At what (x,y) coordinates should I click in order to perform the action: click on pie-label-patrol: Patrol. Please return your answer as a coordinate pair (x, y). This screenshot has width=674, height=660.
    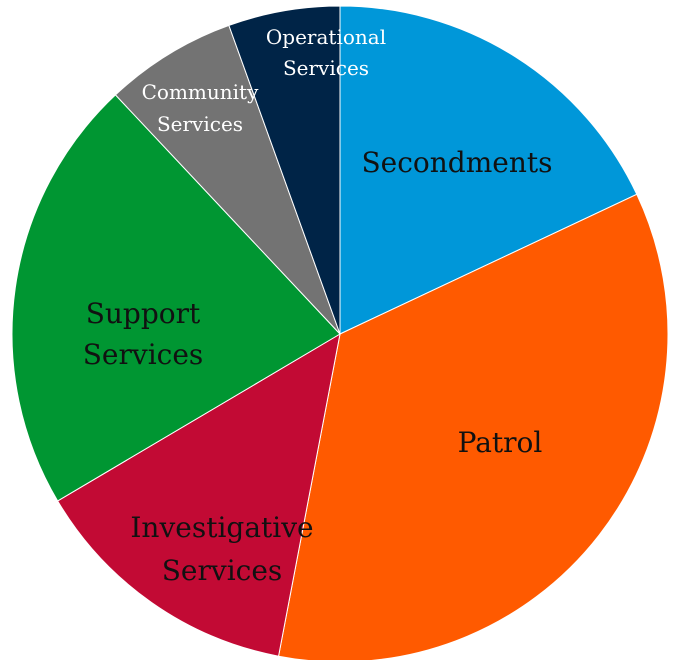
    Looking at the image, I should click on (500, 442).